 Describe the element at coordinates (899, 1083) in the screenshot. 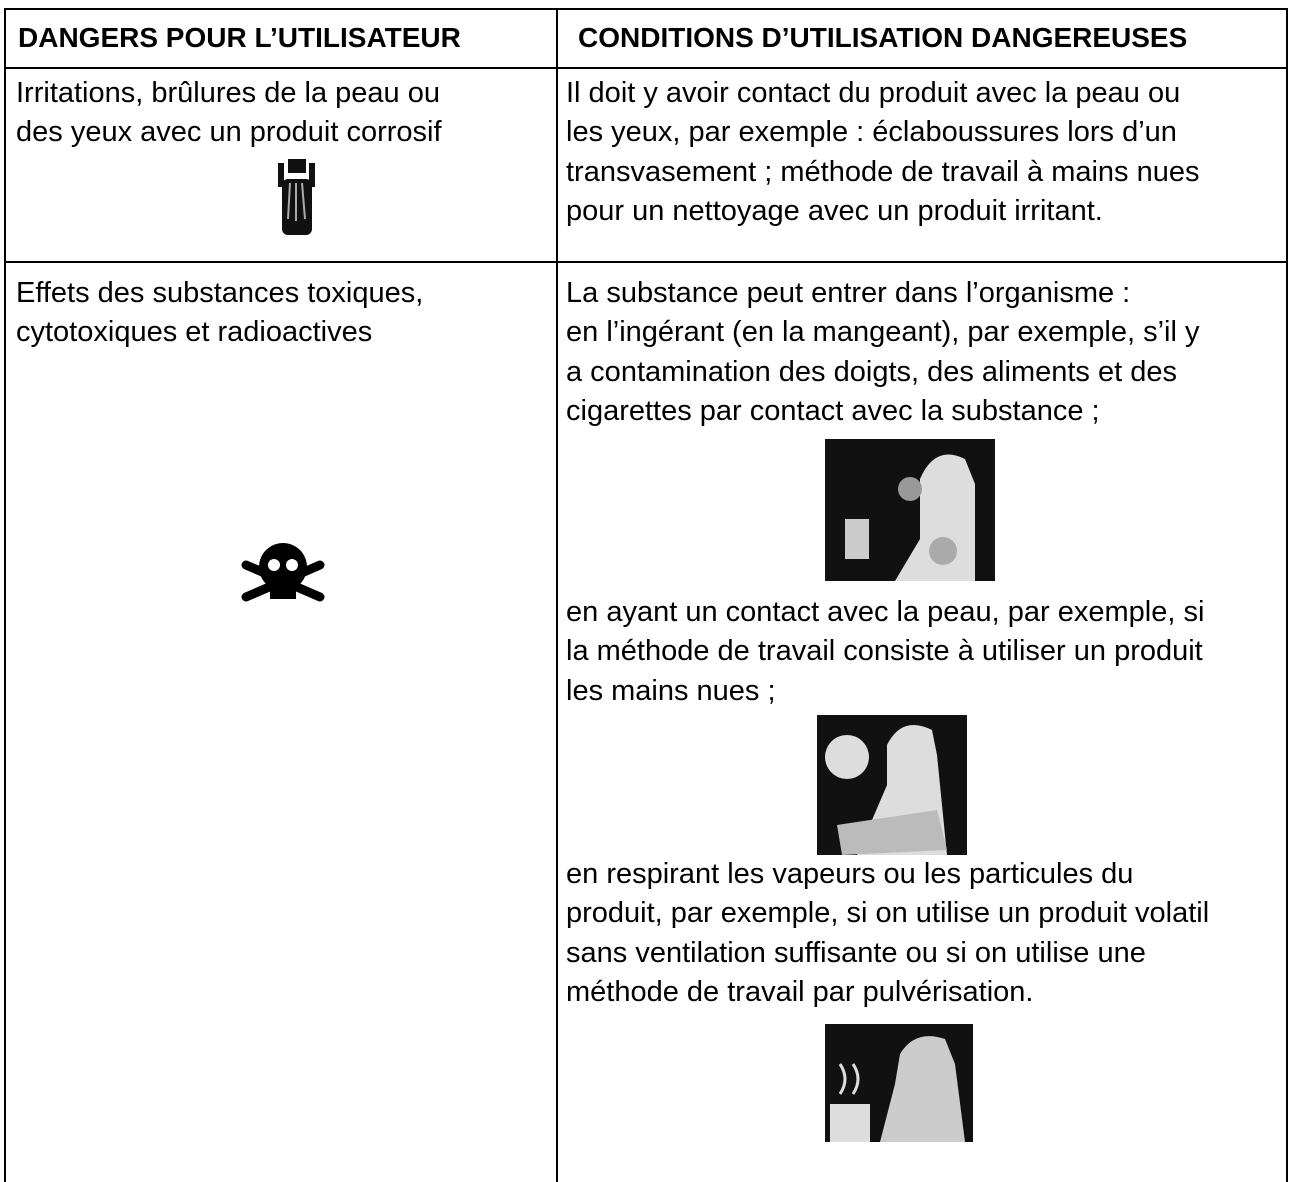

I see `inhalation-icon` at that location.